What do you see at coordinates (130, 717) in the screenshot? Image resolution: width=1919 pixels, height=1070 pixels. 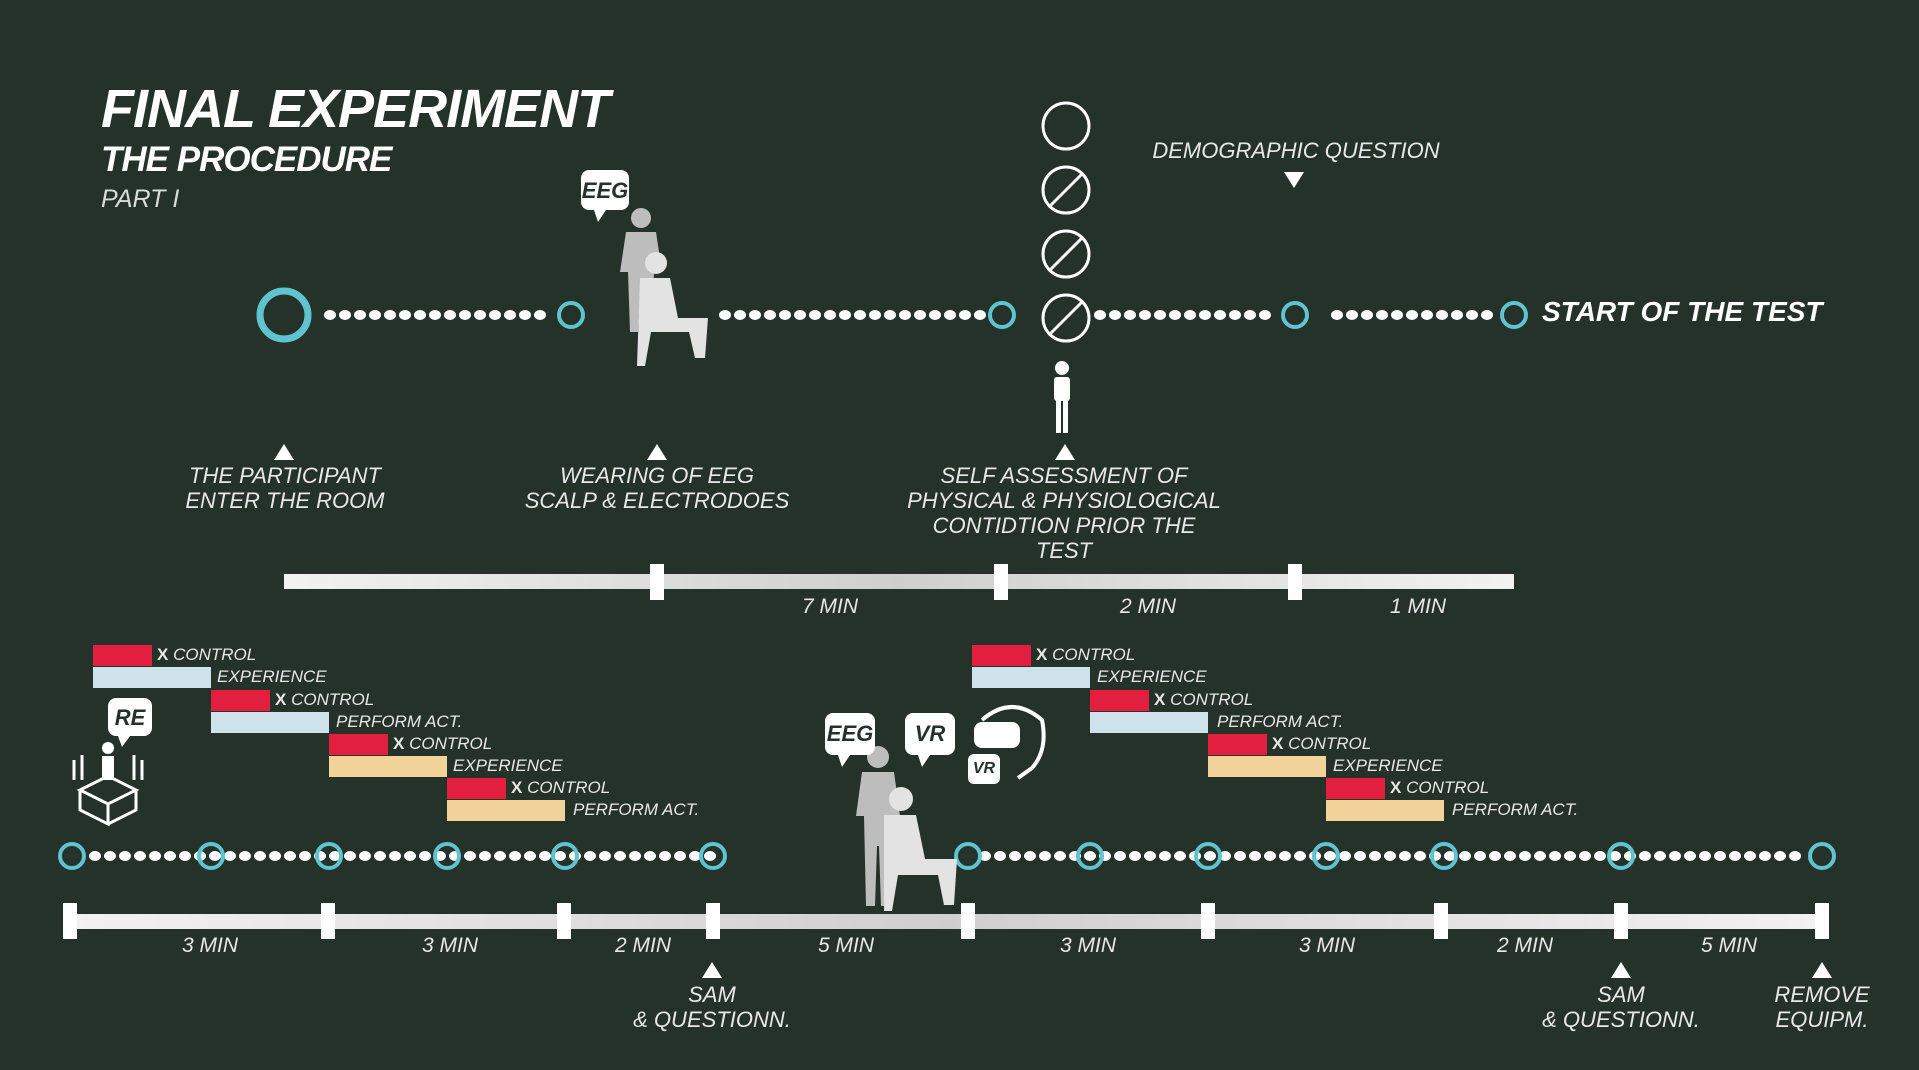 I see `re-badge-text: RE` at bounding box center [130, 717].